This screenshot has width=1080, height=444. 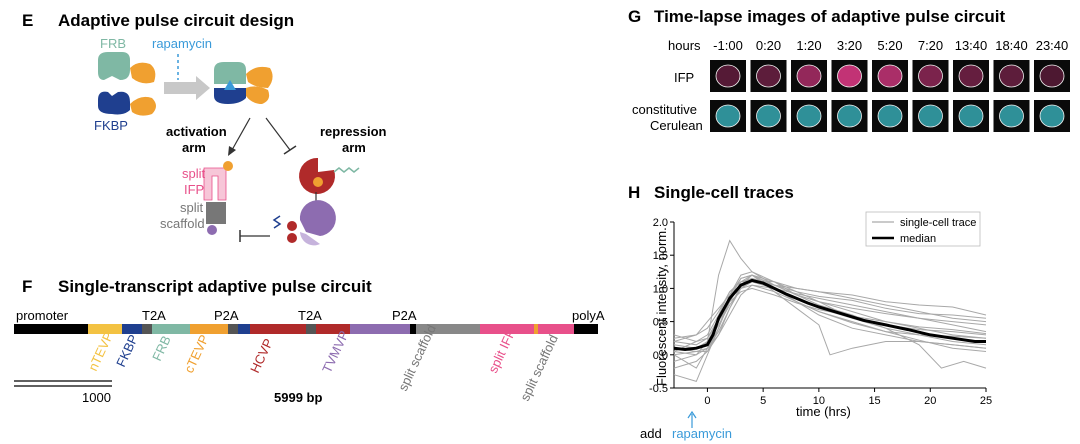 What do you see at coordinates (192, 207) in the screenshot?
I see `split-scaffold-label-1: split` at bounding box center [192, 207].